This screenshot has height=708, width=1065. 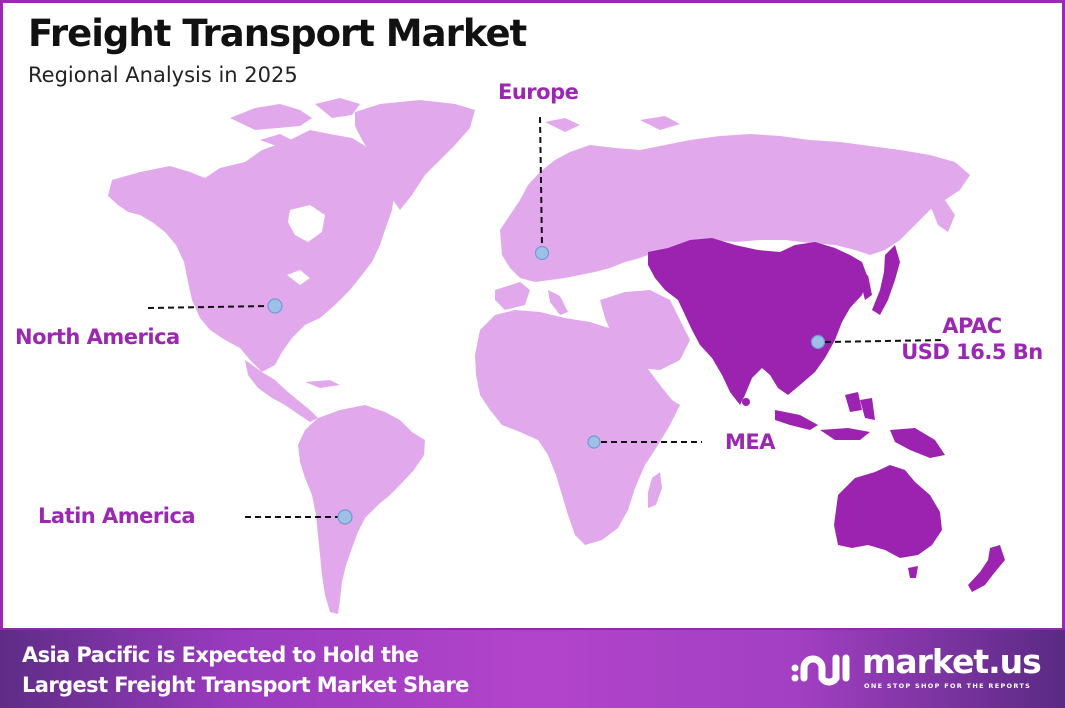 I want to click on leader-line-north-america, so click(x=208, y=307).